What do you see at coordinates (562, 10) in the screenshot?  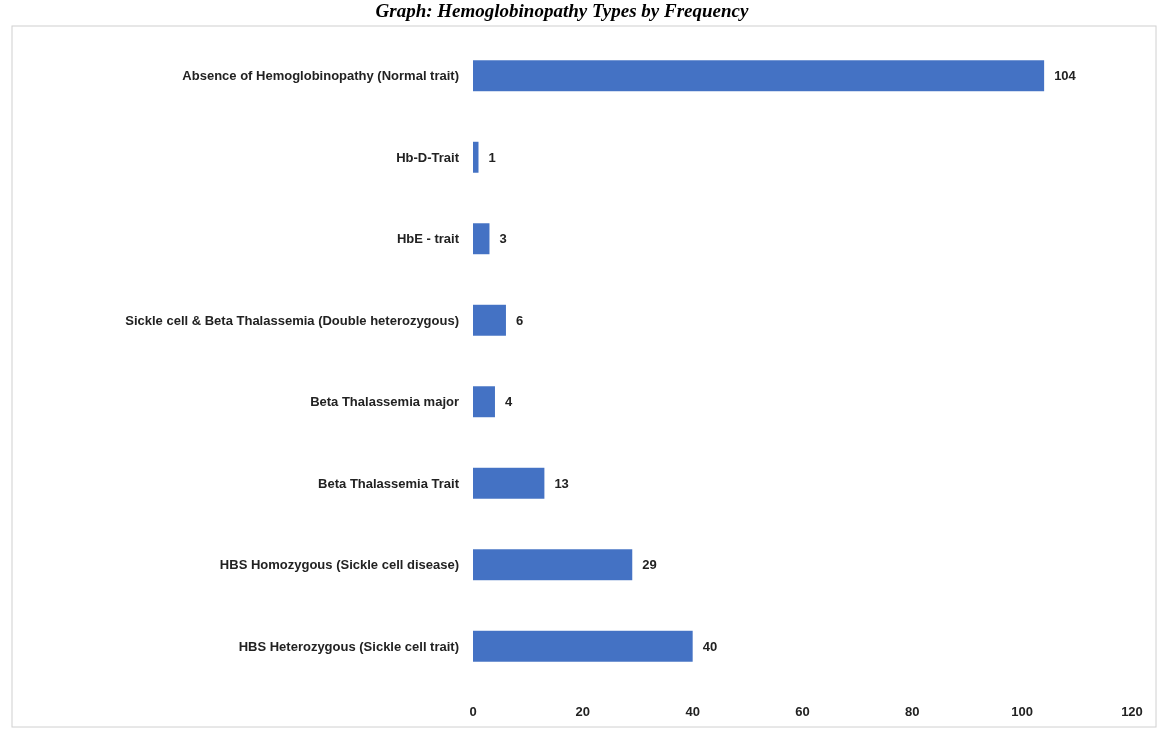 I see `chart-title: Graph: Hemoglobinopathy Types by Frequency` at bounding box center [562, 10].